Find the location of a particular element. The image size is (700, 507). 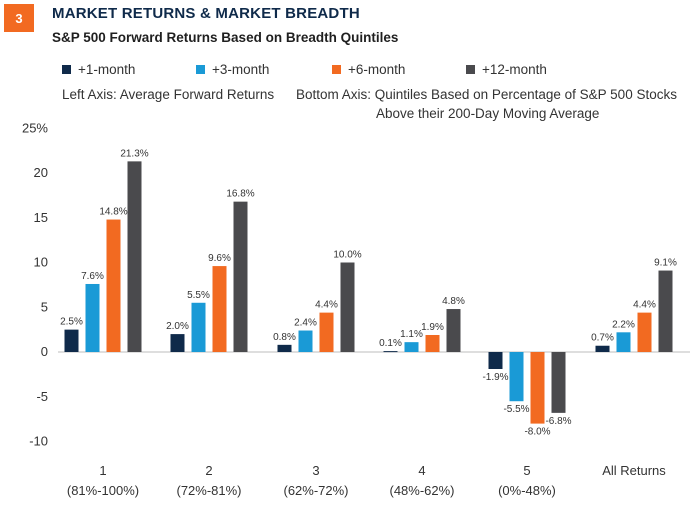

data-label: 5.5% is located at coordinates (198, 295).